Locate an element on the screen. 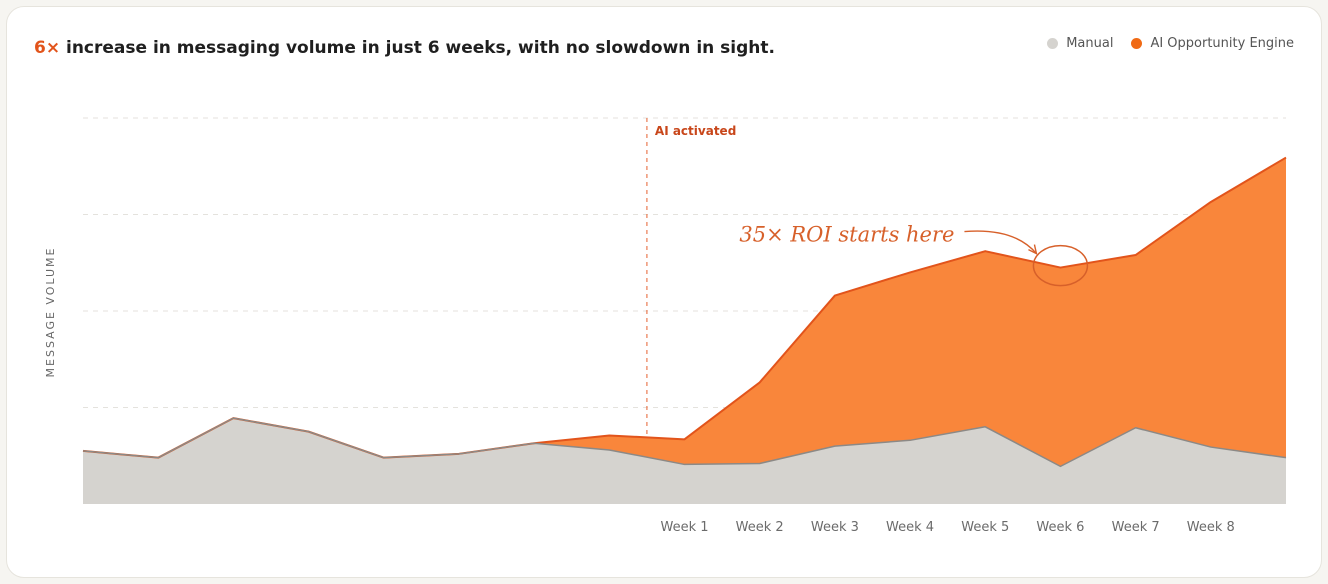 This screenshot has height=584, width=1328. legend-label-manual: Manual is located at coordinates (1090, 43).